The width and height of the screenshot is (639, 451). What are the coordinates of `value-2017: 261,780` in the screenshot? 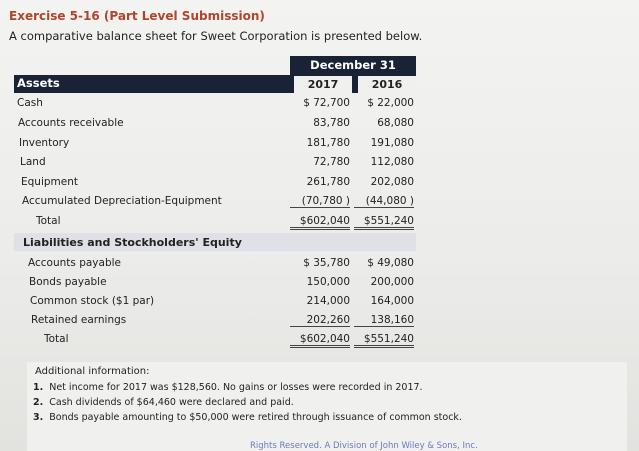 It's located at (328, 182).